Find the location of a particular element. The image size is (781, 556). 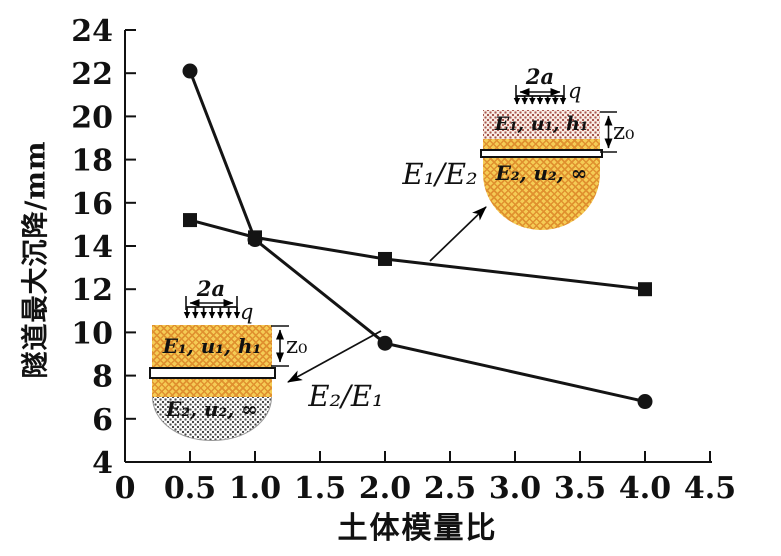

y-tick-label: 4 is located at coordinates (102, 463).